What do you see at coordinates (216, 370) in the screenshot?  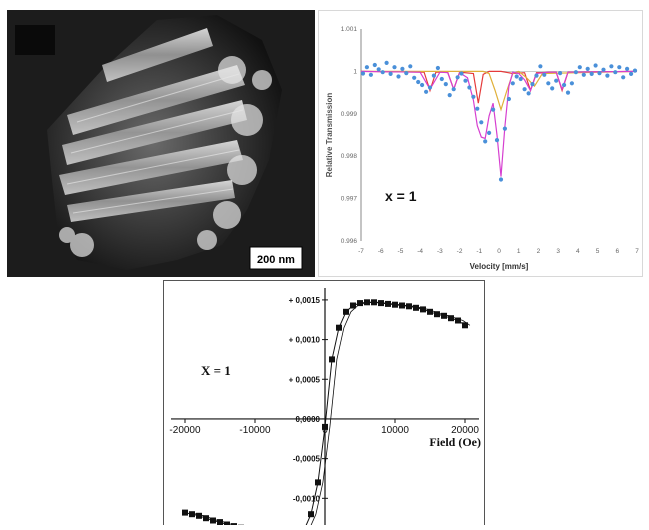 I see `magnetization-annotation: X = 1` at bounding box center [216, 370].